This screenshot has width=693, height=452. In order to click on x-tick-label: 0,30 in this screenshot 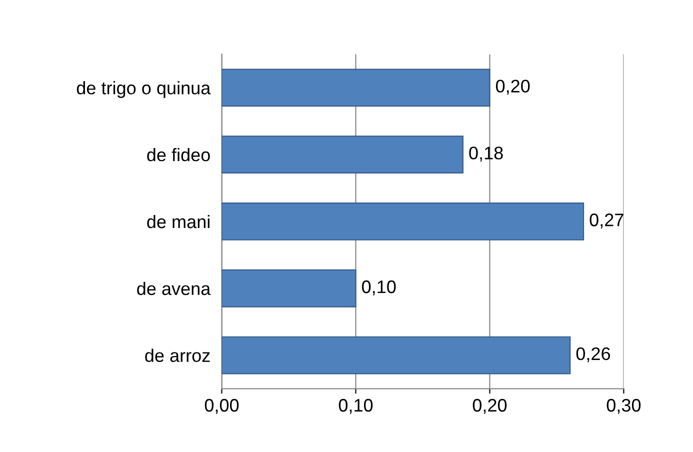, I will do `click(623, 406)`.